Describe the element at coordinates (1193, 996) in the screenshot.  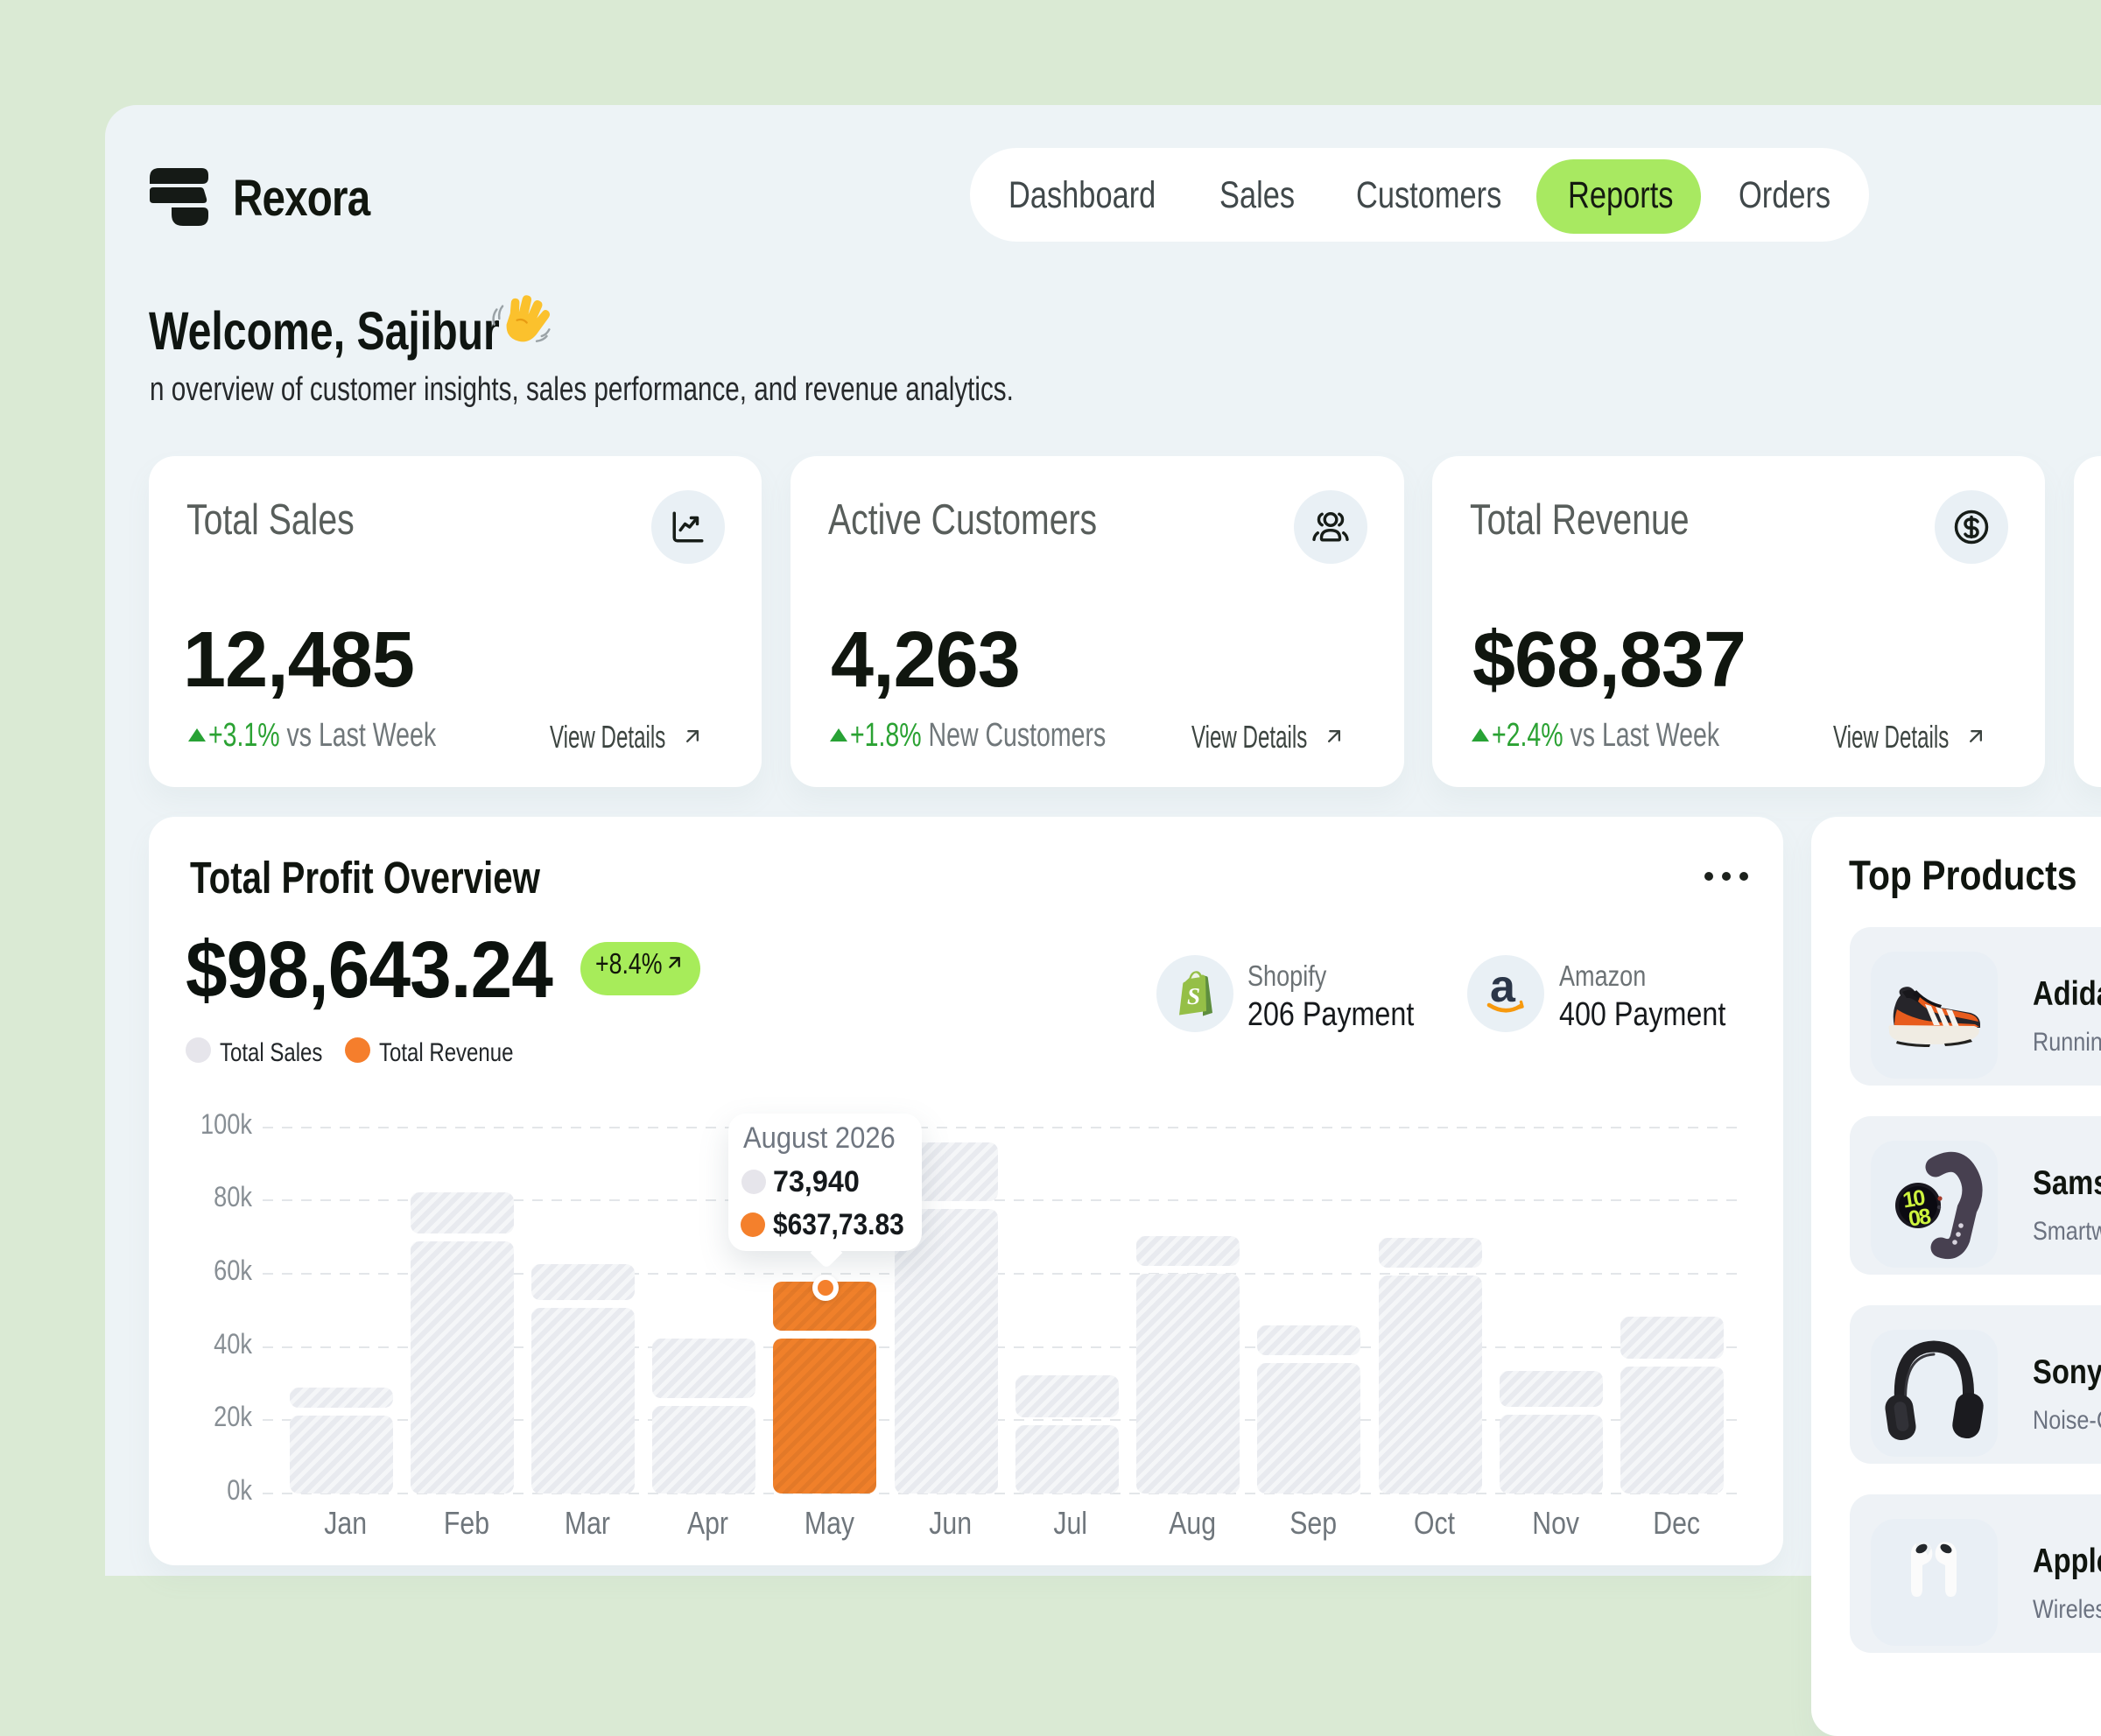
I see `svg-text: S` at that location.